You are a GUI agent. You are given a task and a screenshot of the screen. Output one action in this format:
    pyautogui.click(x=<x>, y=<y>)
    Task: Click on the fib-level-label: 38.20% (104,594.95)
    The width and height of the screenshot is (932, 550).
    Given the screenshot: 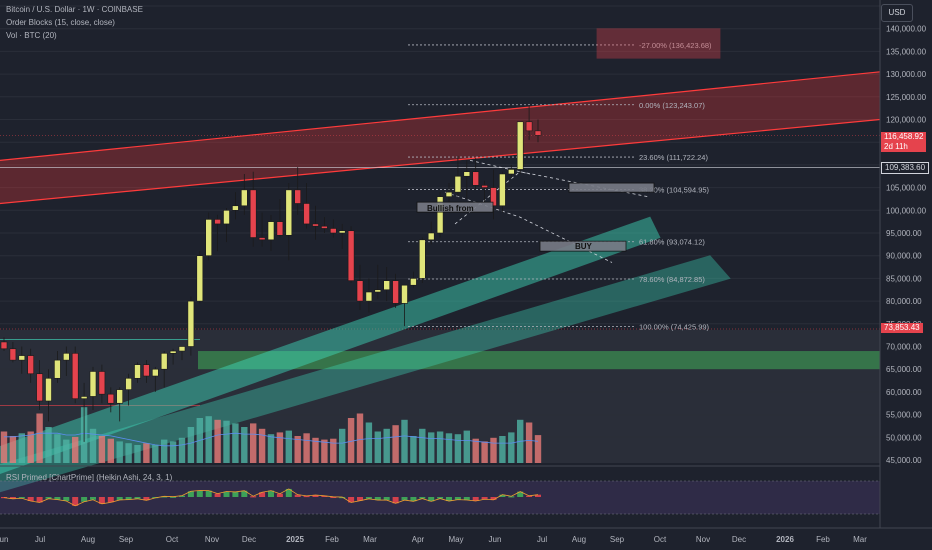 What is the action you would take?
    pyautogui.click(x=674, y=189)
    